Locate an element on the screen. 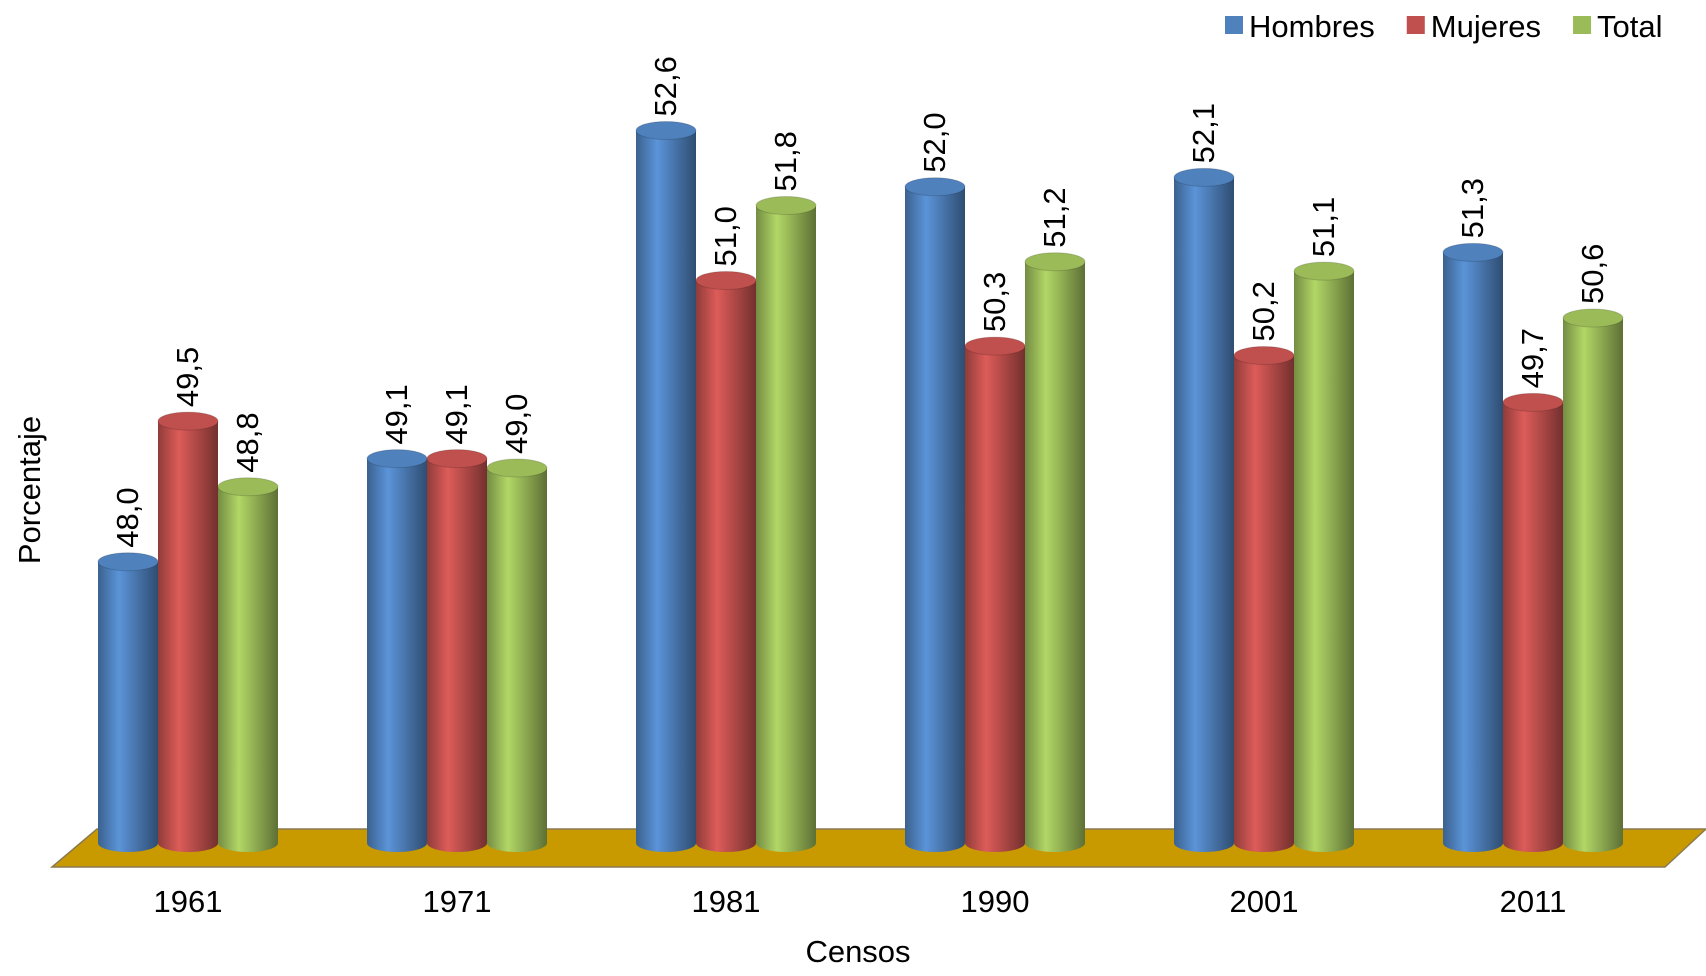 The height and width of the screenshot is (976, 1706). data-label: 50,6 is located at coordinates (1592, 274).